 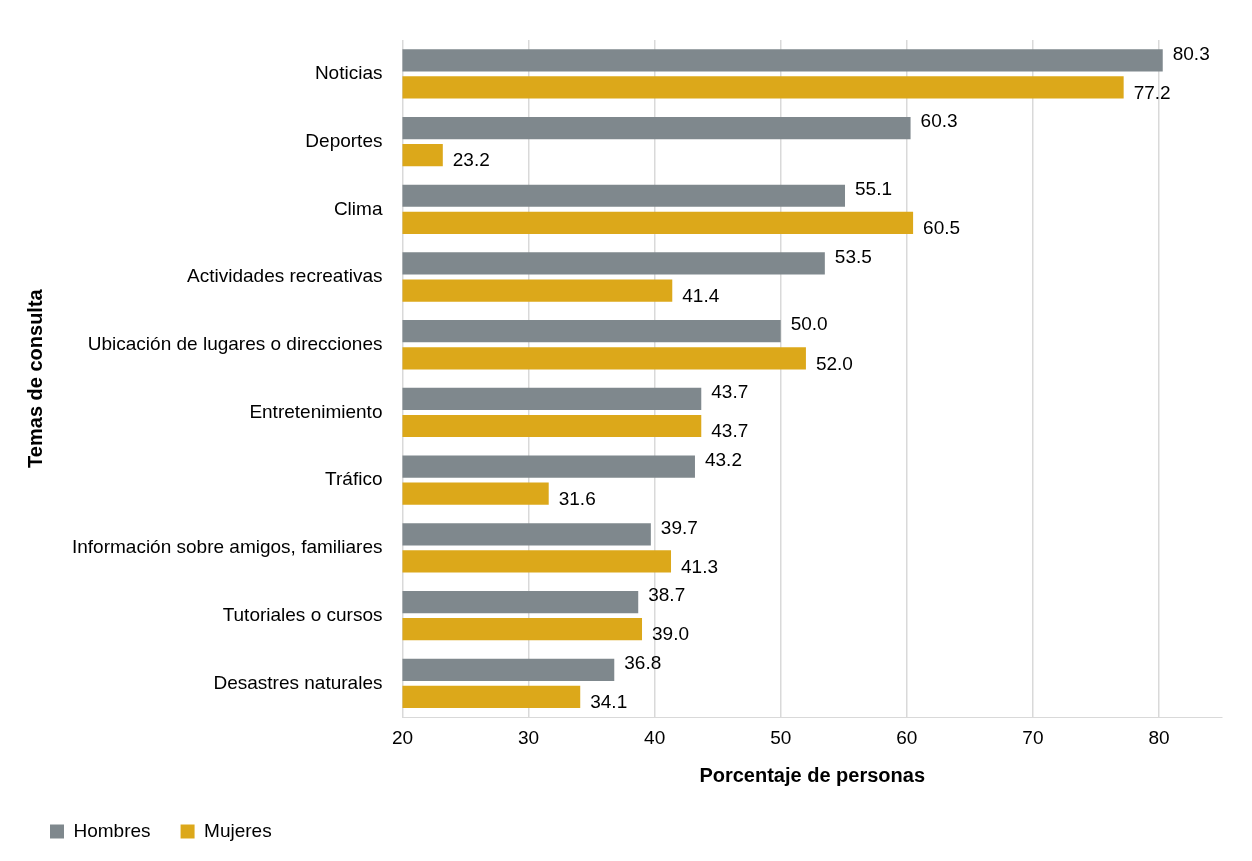 What do you see at coordinates (348, 73) in the screenshot?
I see `y-tick-label: Noticias` at bounding box center [348, 73].